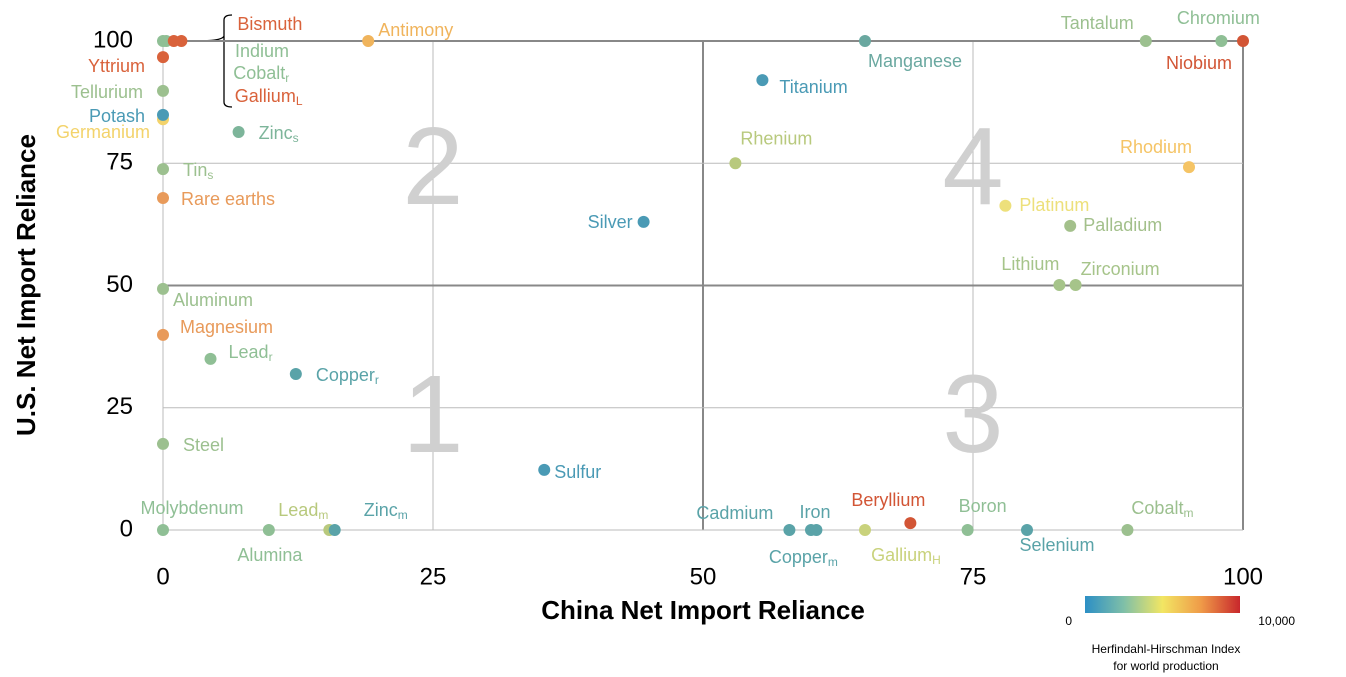 Image resolution: width=1346 pixels, height=677 pixels. Describe the element at coordinates (1097, 23) in the screenshot. I see `point-label: Tantalum` at that location.